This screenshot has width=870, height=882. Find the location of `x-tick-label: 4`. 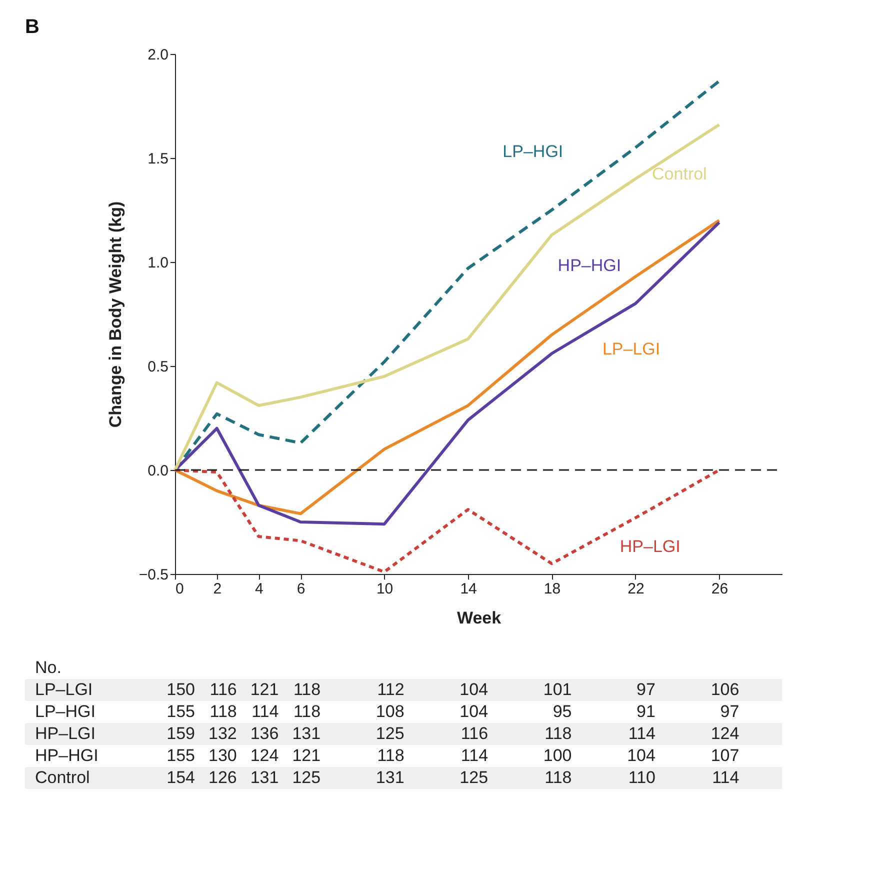

x-tick-label: 4 is located at coordinates (259, 589).